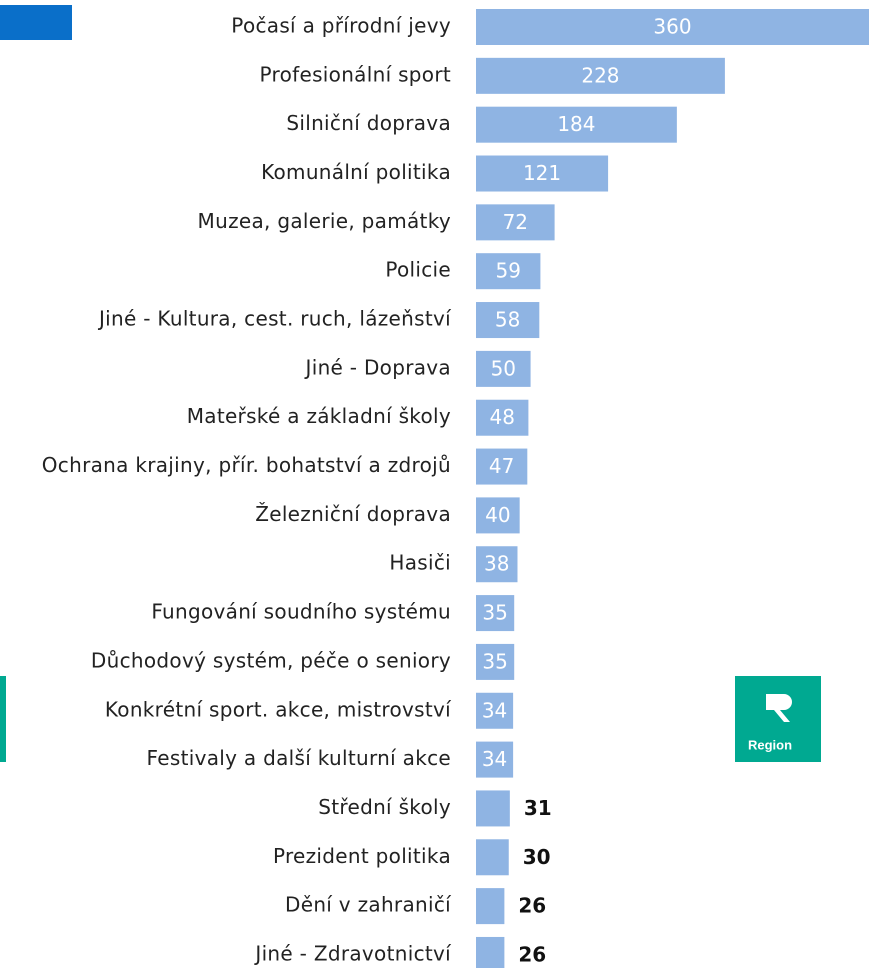  I want to click on category-label: Jiné - Kultura, cest. ruch, lázeňství, so click(274, 319).